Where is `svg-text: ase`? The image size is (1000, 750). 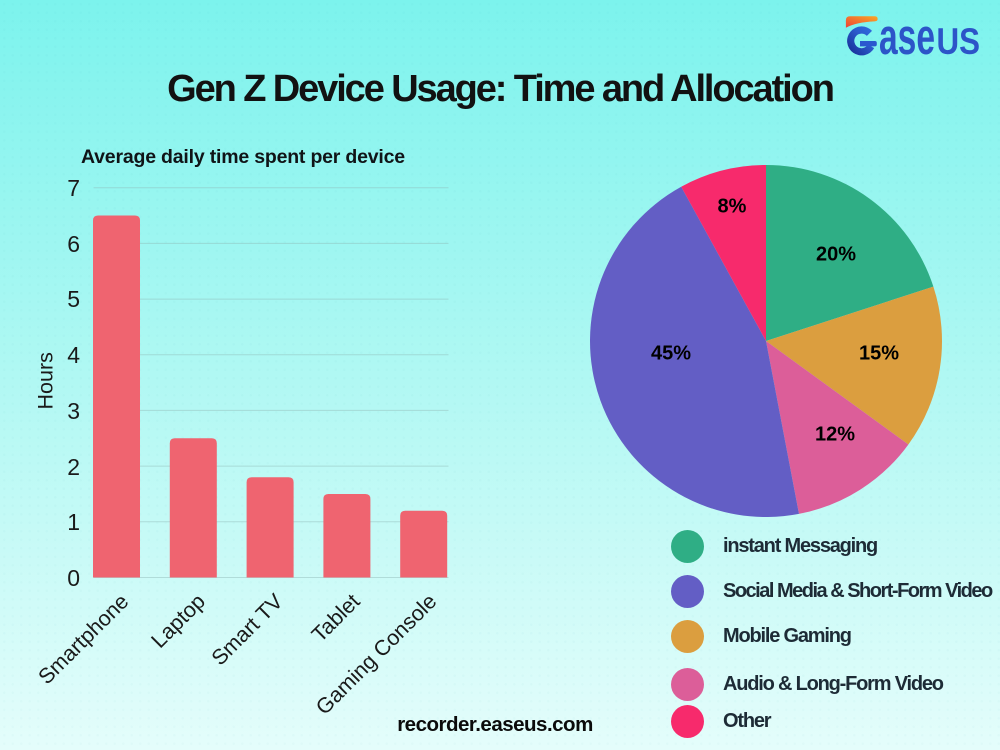
svg-text: ase is located at coordinates (907, 36).